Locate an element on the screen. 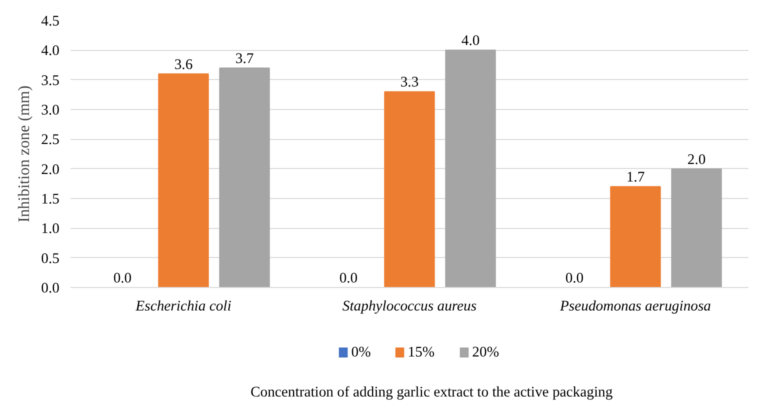  x-axis-title: Concentration of adding garlic extract to the active packaging is located at coordinates (432, 392).